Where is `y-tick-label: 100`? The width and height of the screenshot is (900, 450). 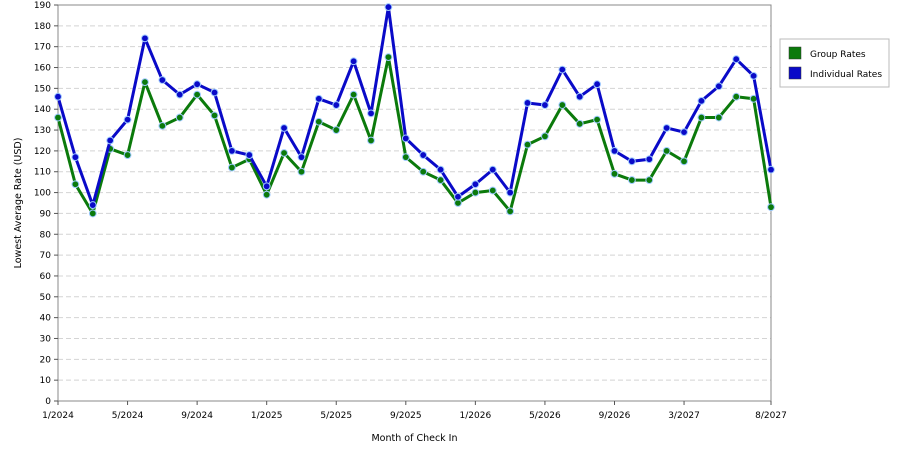
y-tick-label: 100 is located at coordinates (42, 194).